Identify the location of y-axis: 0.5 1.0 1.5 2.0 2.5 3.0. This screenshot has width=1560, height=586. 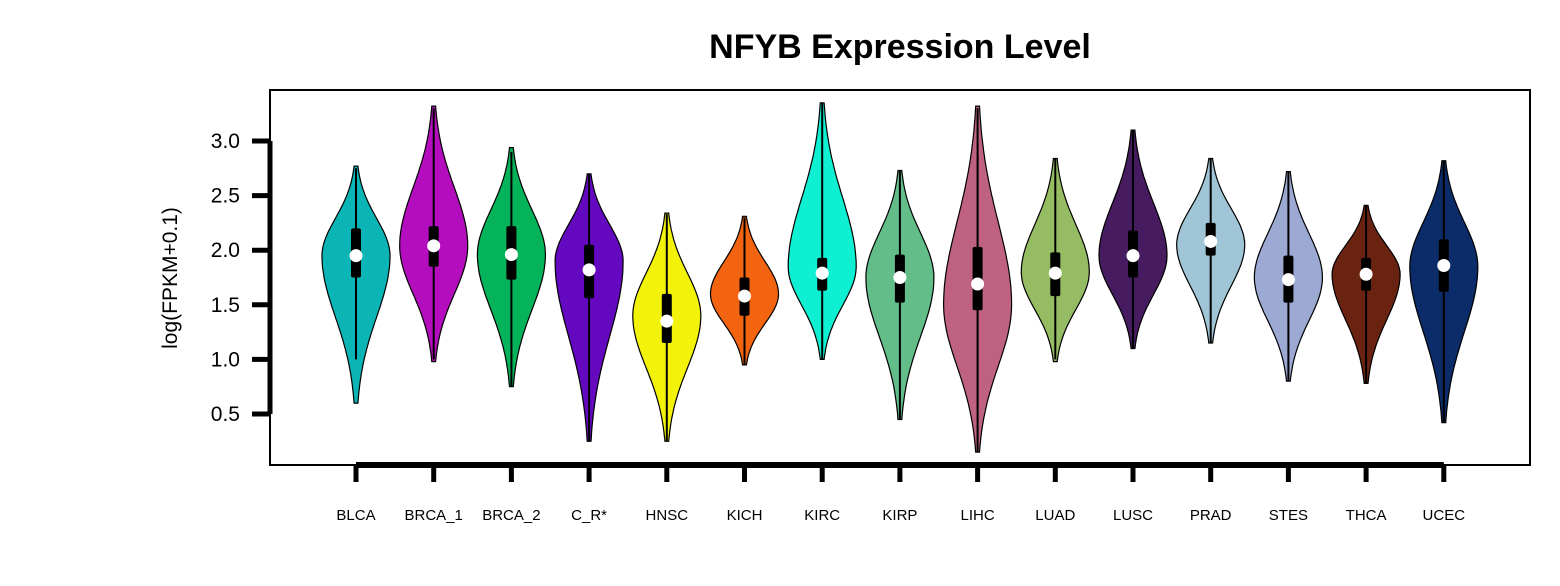
(242, 278).